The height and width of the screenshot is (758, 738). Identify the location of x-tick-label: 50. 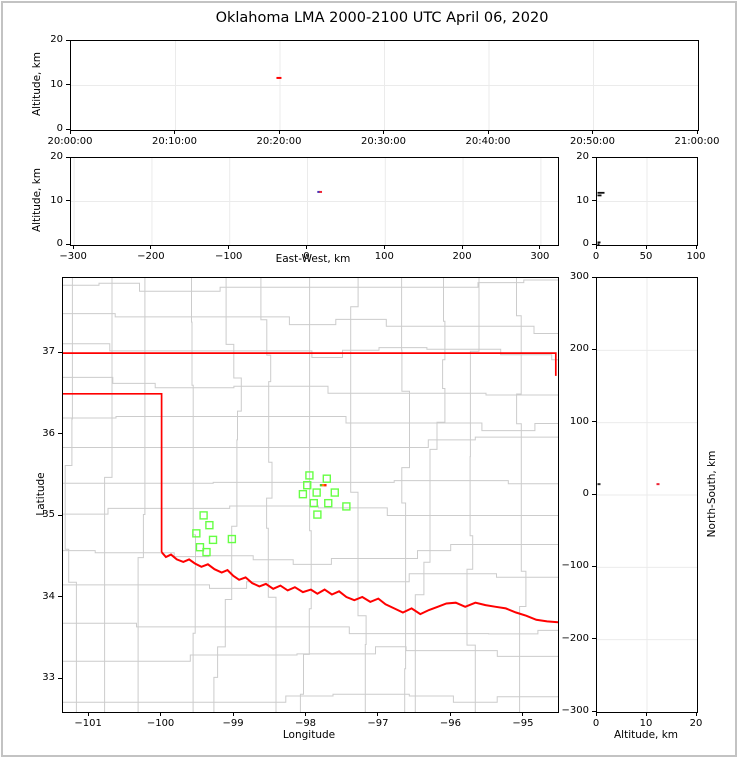
(646, 256).